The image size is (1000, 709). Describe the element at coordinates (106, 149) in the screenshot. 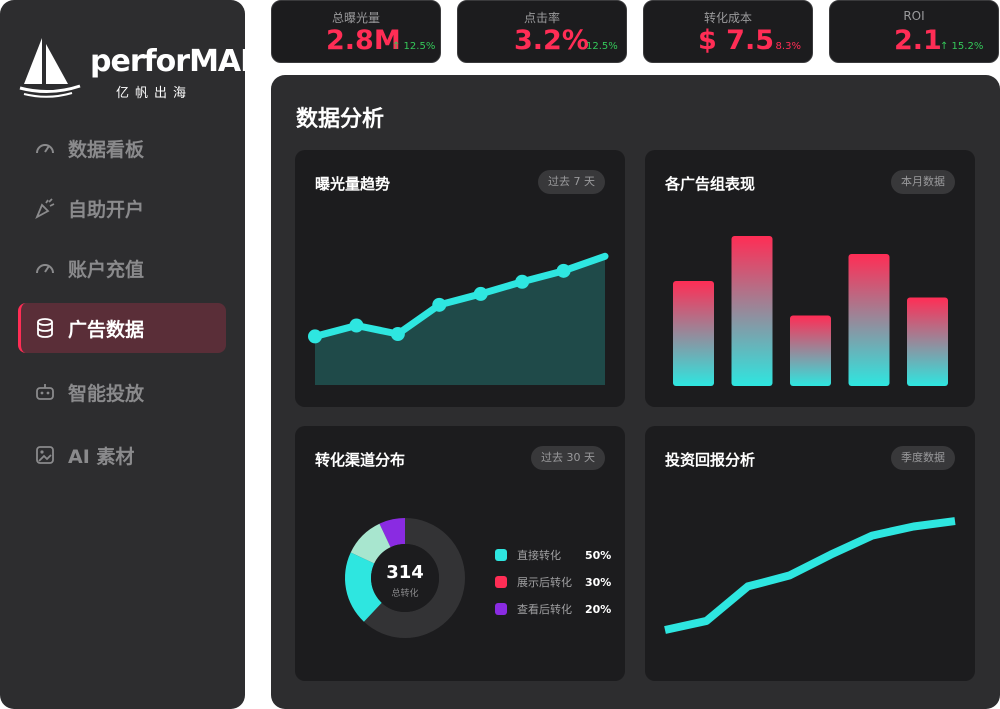

I see `sidebar-item-label: 数据看板` at that location.